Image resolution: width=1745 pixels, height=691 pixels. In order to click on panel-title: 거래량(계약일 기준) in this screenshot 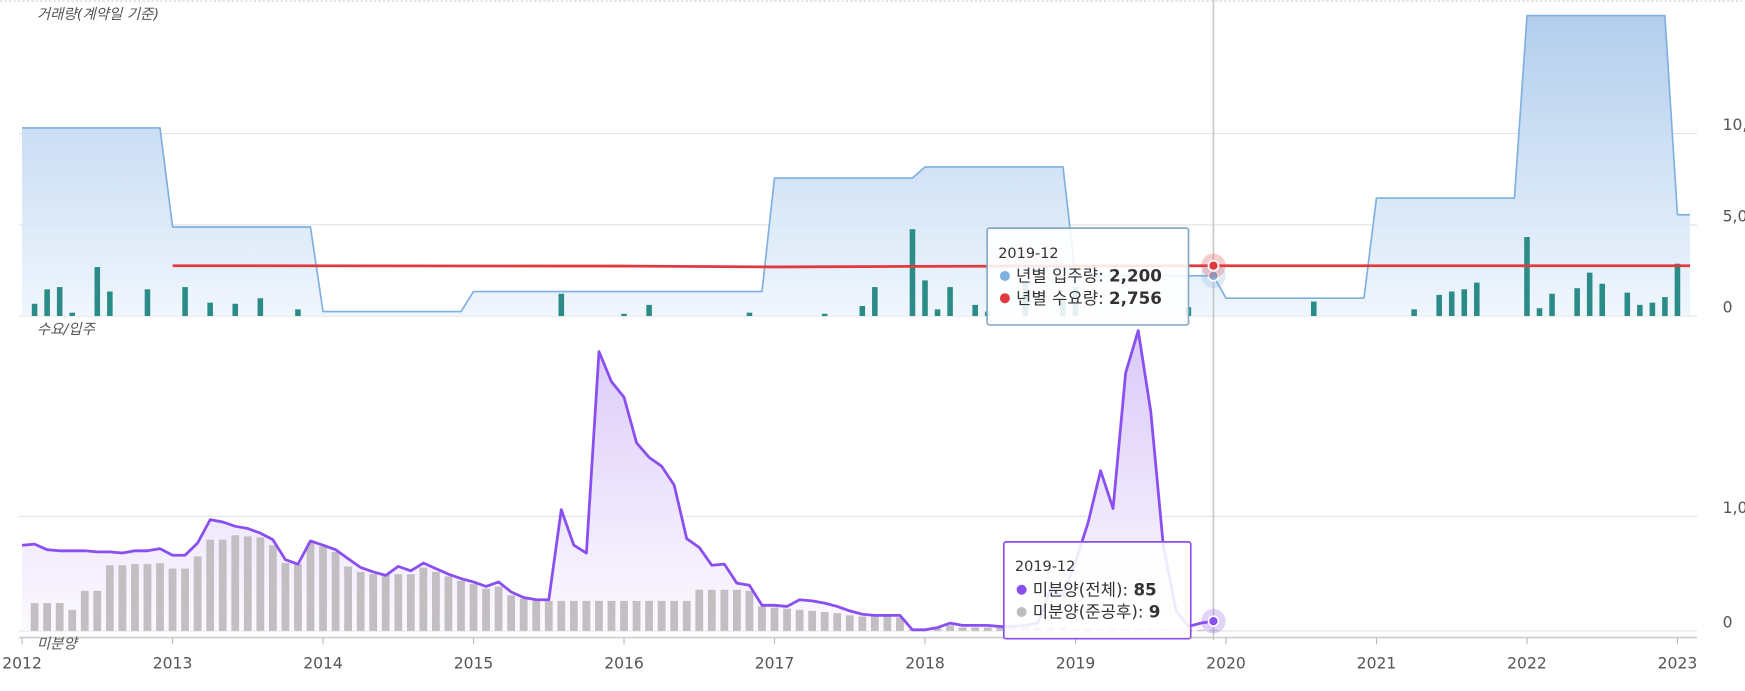, I will do `click(98, 15)`.